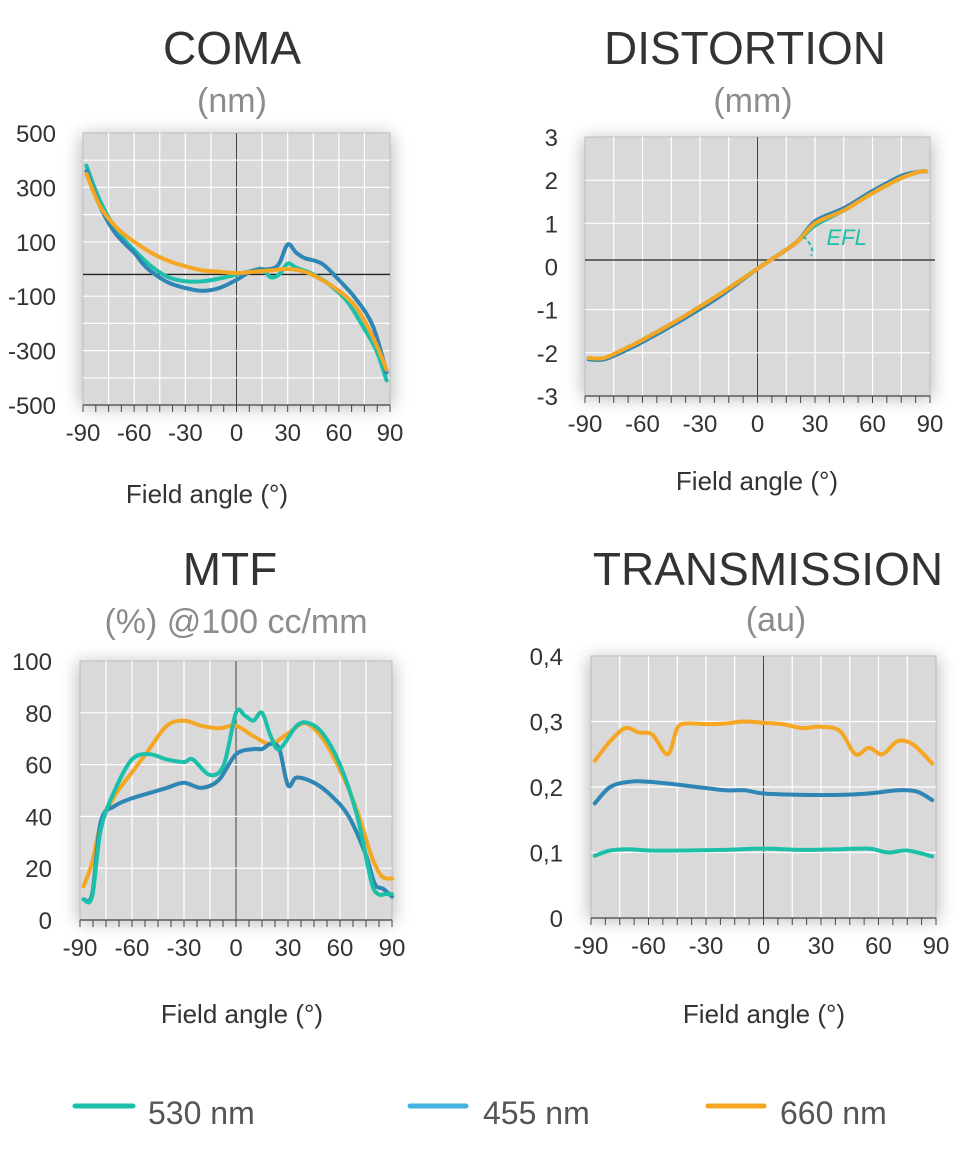 The height and width of the screenshot is (1159, 961). What do you see at coordinates (556, 919) in the screenshot?
I see `transmission-ytick-label: 0` at bounding box center [556, 919].